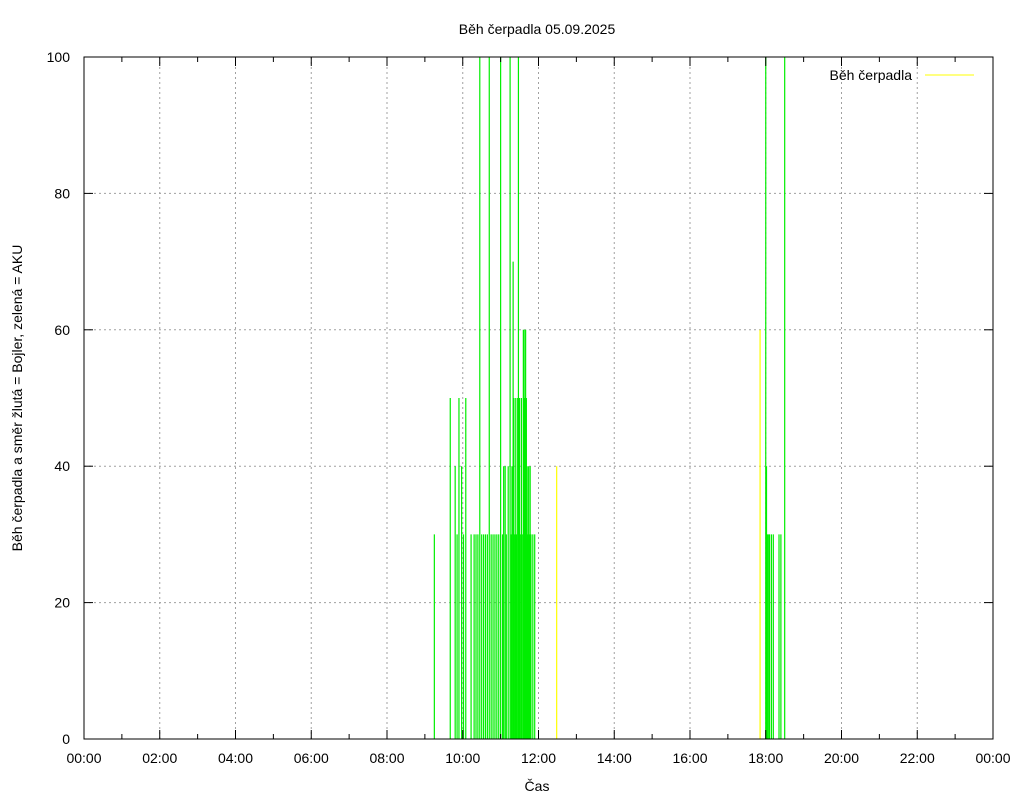  Describe the element at coordinates (462, 758) in the screenshot. I see `x-tick-label: 10:00` at that location.